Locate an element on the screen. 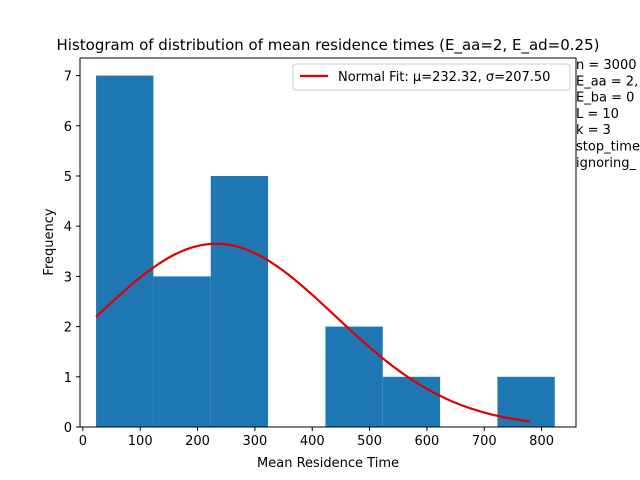 Image resolution: width=640 pixels, height=480 pixels. x-axis-ticks: 0 100 200 300 400 500 600 700 800 is located at coordinates (316, 438).